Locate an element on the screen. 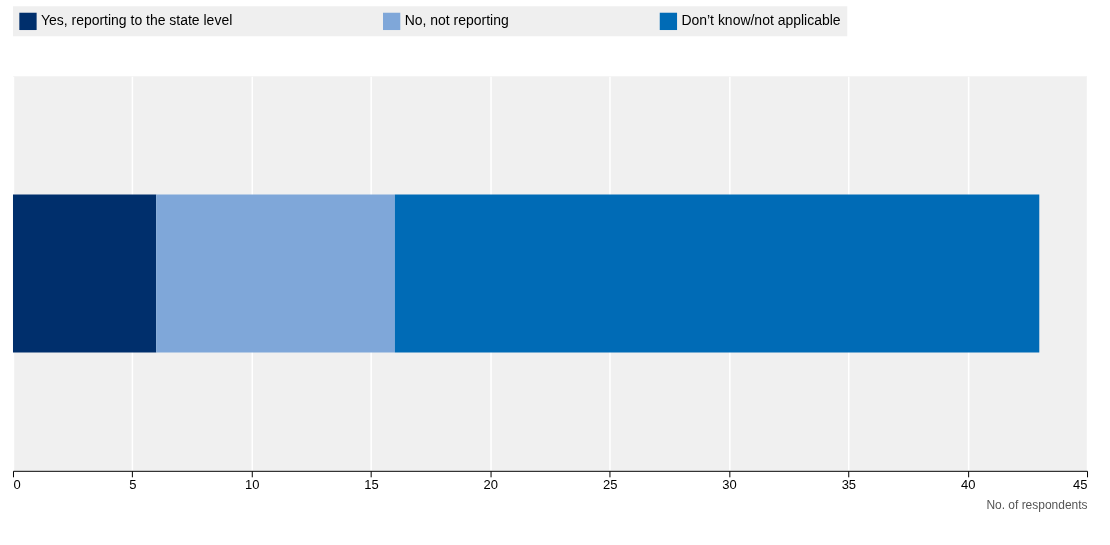 The width and height of the screenshot is (1110, 545). legend-label: No, not reporting is located at coordinates (456, 20).